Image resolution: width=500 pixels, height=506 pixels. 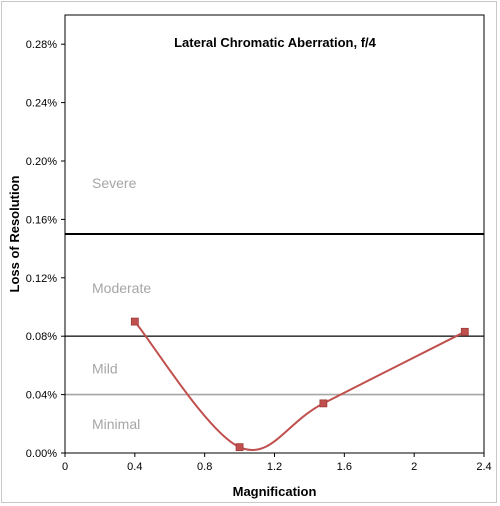 I want to click on y-tick-label: 0.16%, so click(x=41, y=220).